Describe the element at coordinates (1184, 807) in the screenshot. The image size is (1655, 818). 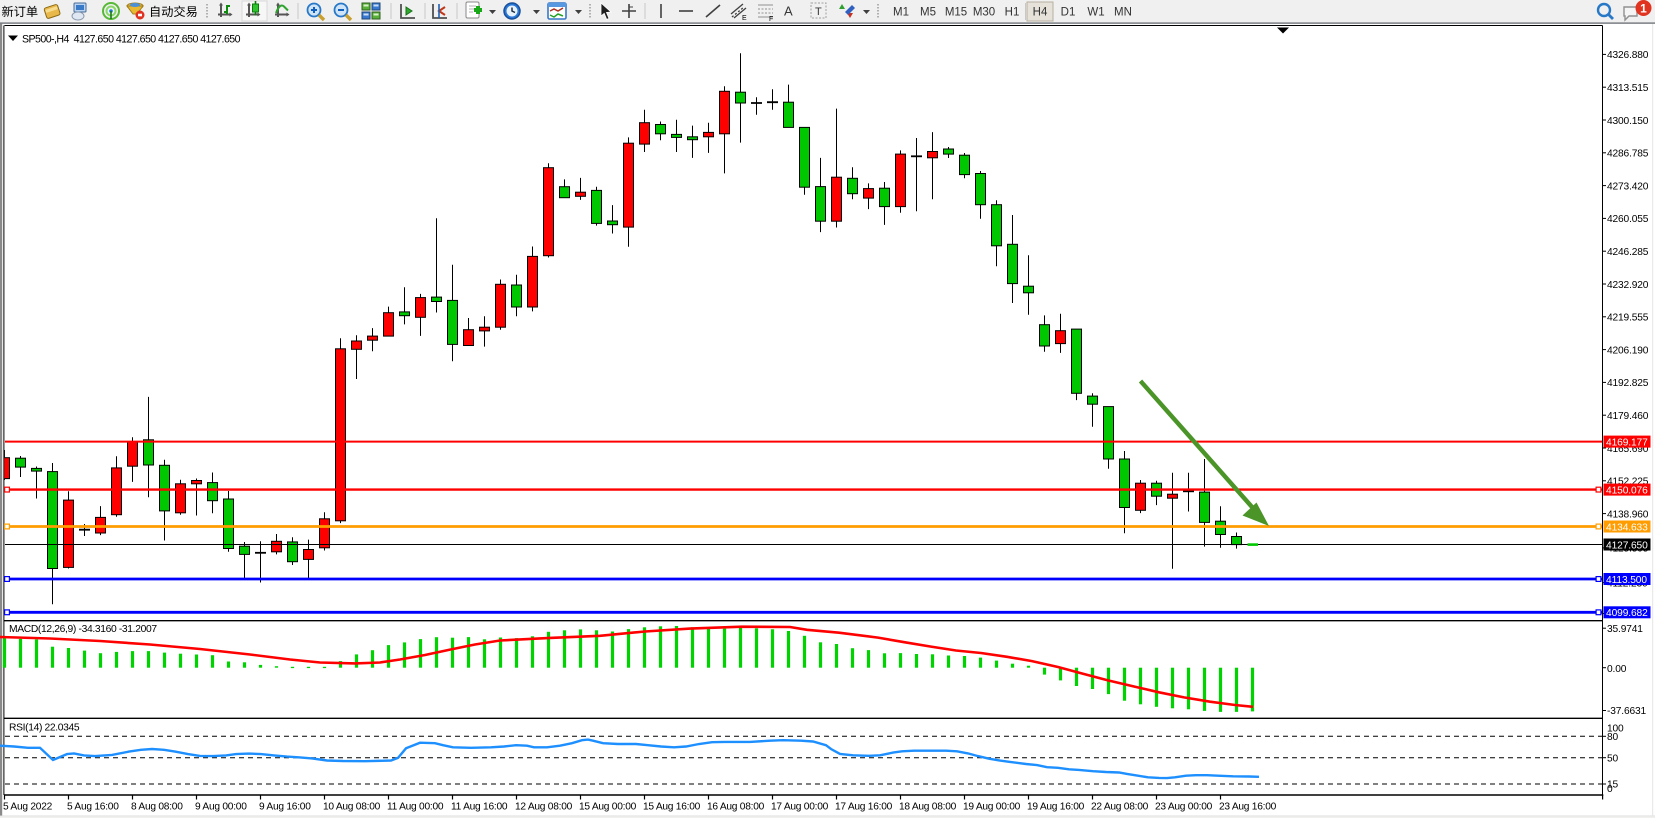
I see `svg-text: 23 Aug 00:00` at that location.